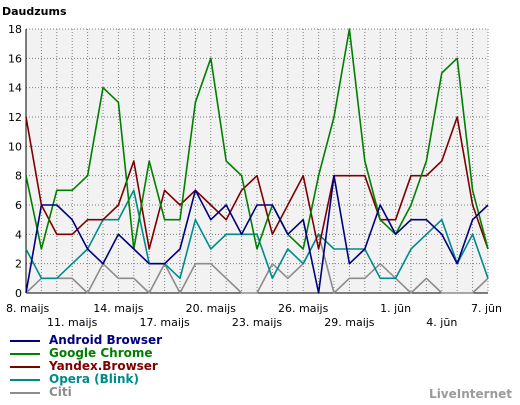 This screenshot has width=520, height=405. Describe the element at coordinates (303, 308) in the screenshot. I see `x-tick-label: 26. maijs` at that location.